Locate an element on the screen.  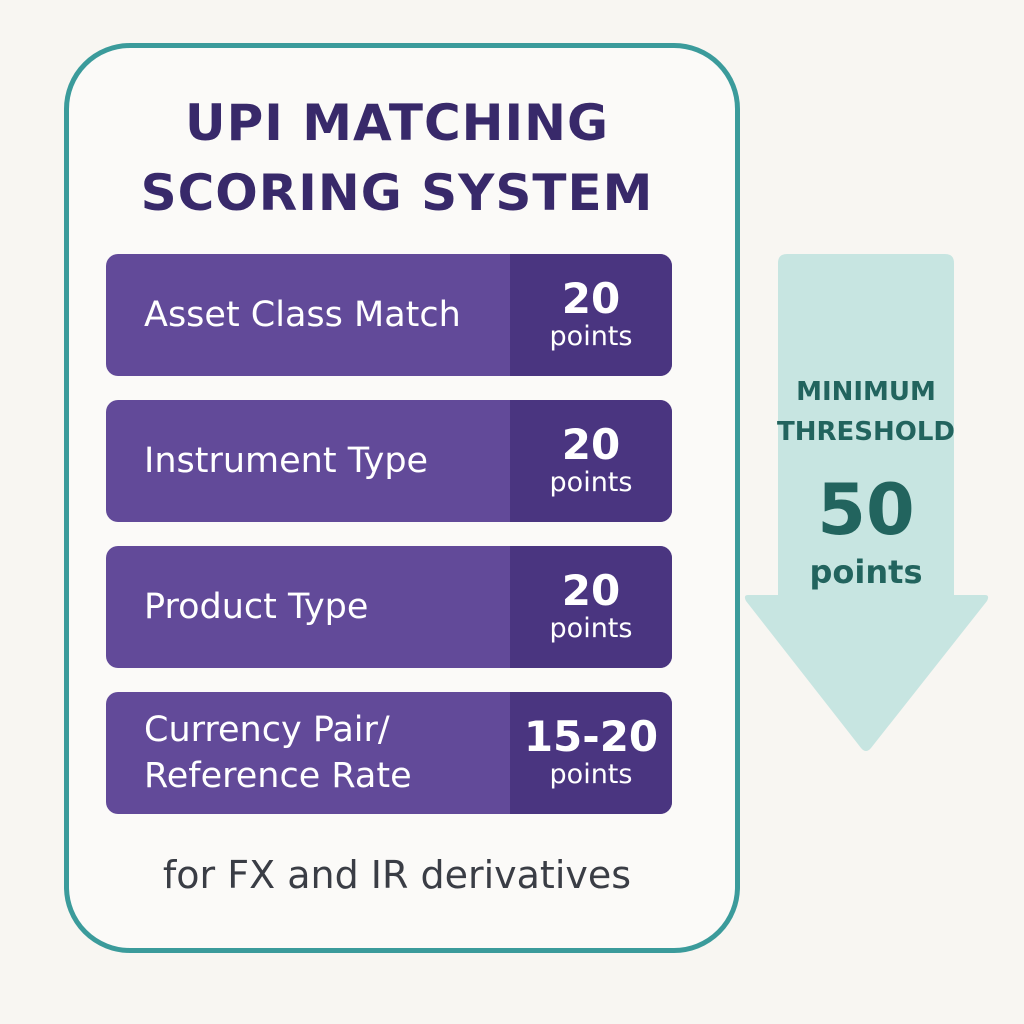
criterion-instrument-type: Instrument Type 20 points is located at coordinates (389, 461).